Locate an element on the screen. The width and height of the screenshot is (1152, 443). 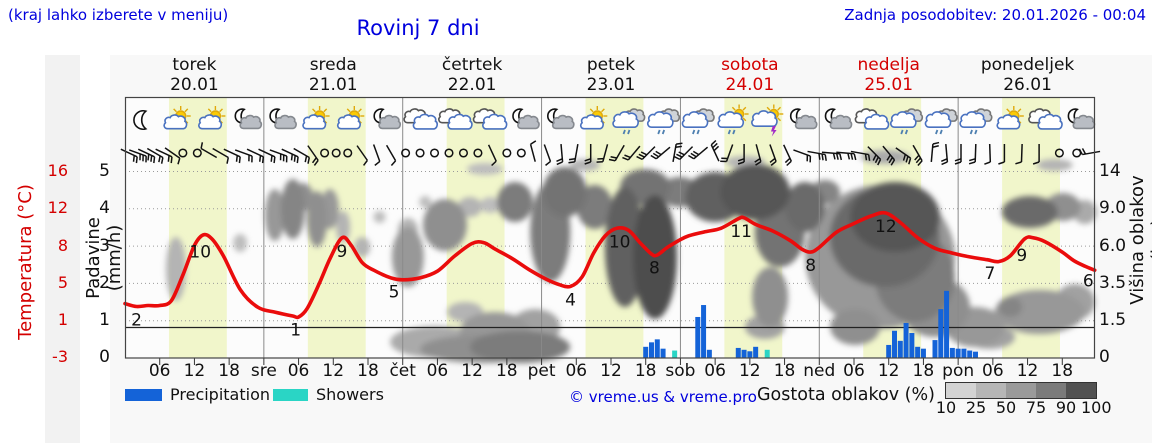
cloud-scale-label: 100 is located at coordinates (1096, 407).